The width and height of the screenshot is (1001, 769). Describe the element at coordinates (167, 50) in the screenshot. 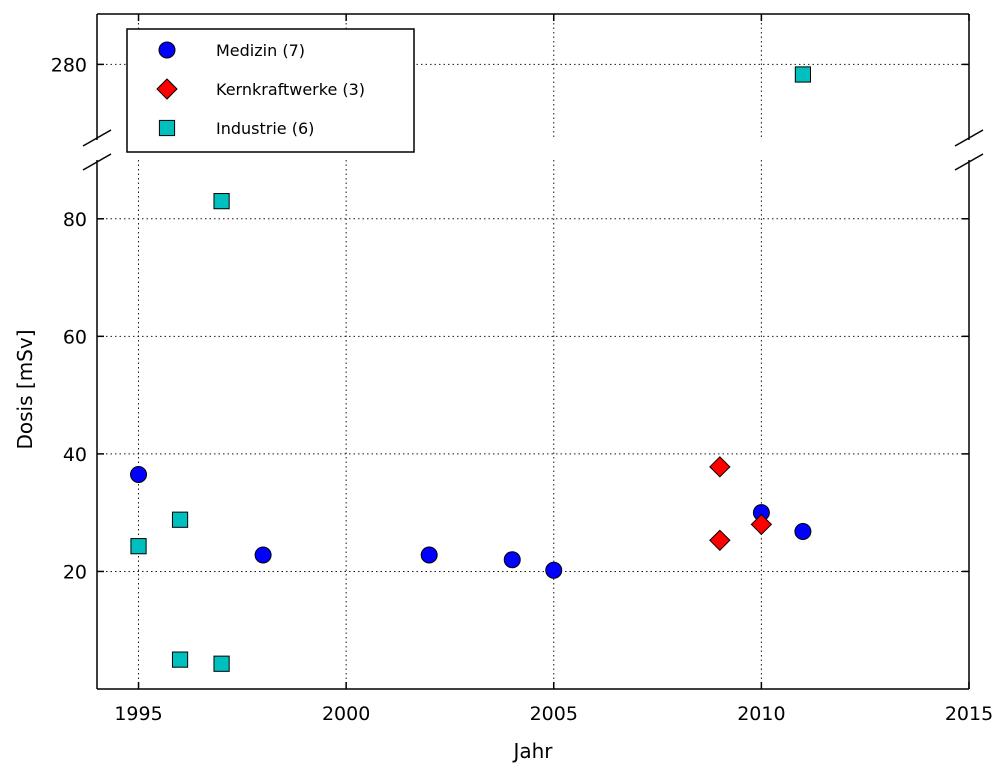

I see `legend-marker-circle` at that location.